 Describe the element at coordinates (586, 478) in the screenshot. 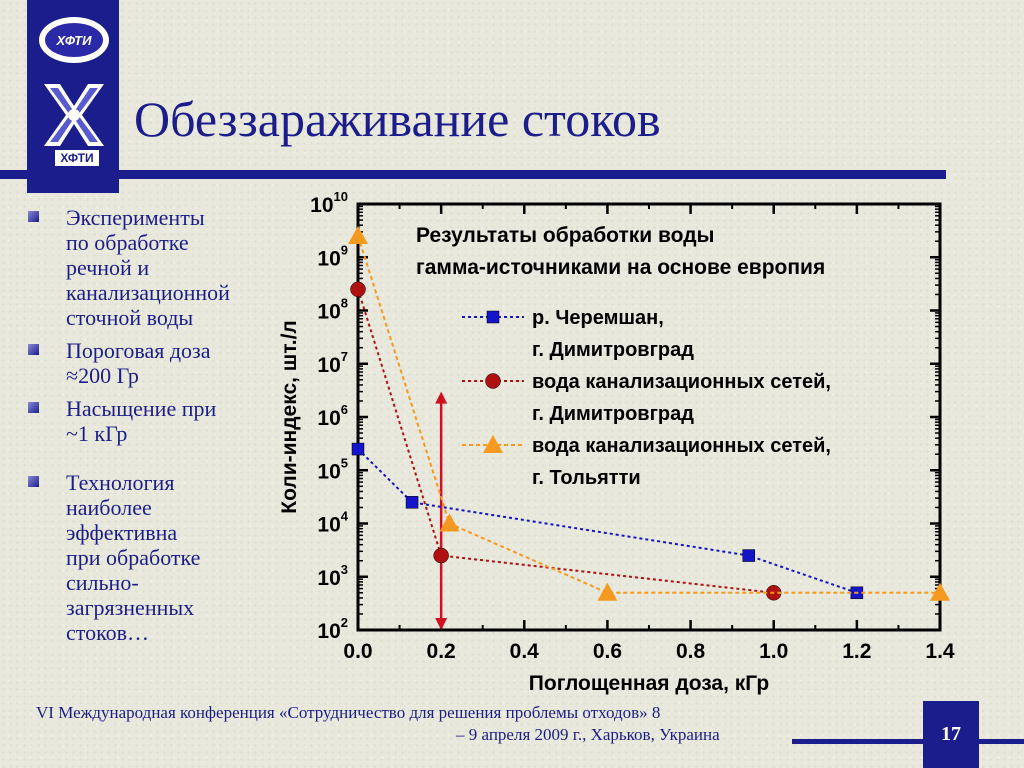

I see `legend-label: г. Тольятти` at that location.